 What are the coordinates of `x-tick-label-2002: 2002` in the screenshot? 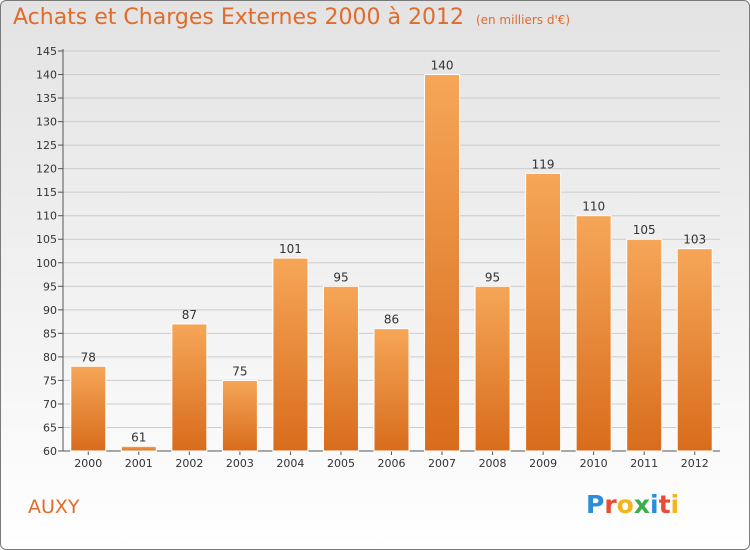 It's located at (189, 463).